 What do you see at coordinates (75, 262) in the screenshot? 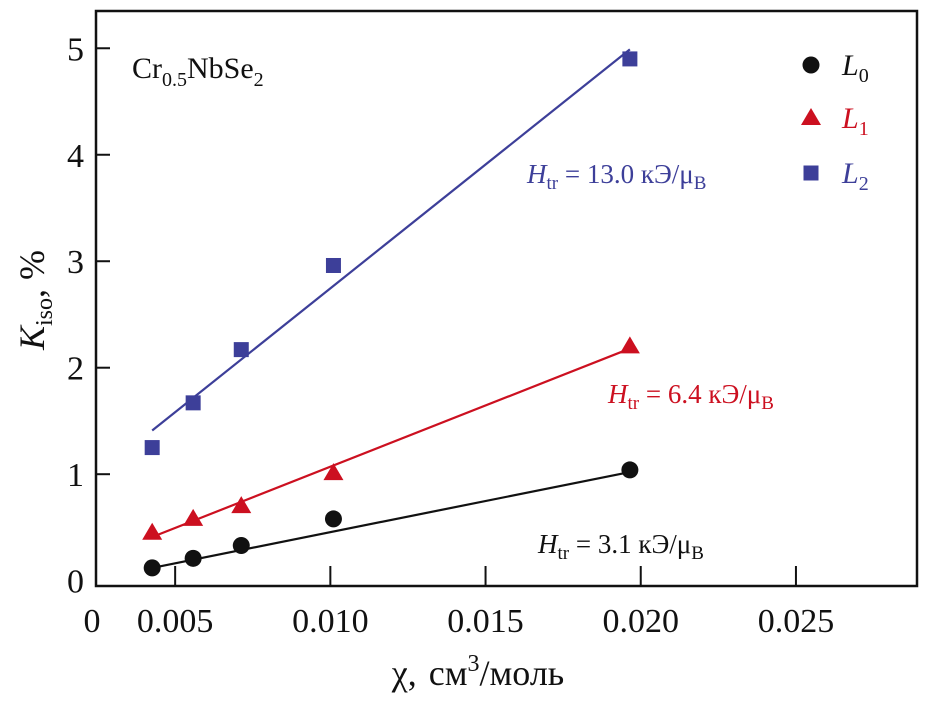
I see `y-tick-label: 3` at bounding box center [75, 262].